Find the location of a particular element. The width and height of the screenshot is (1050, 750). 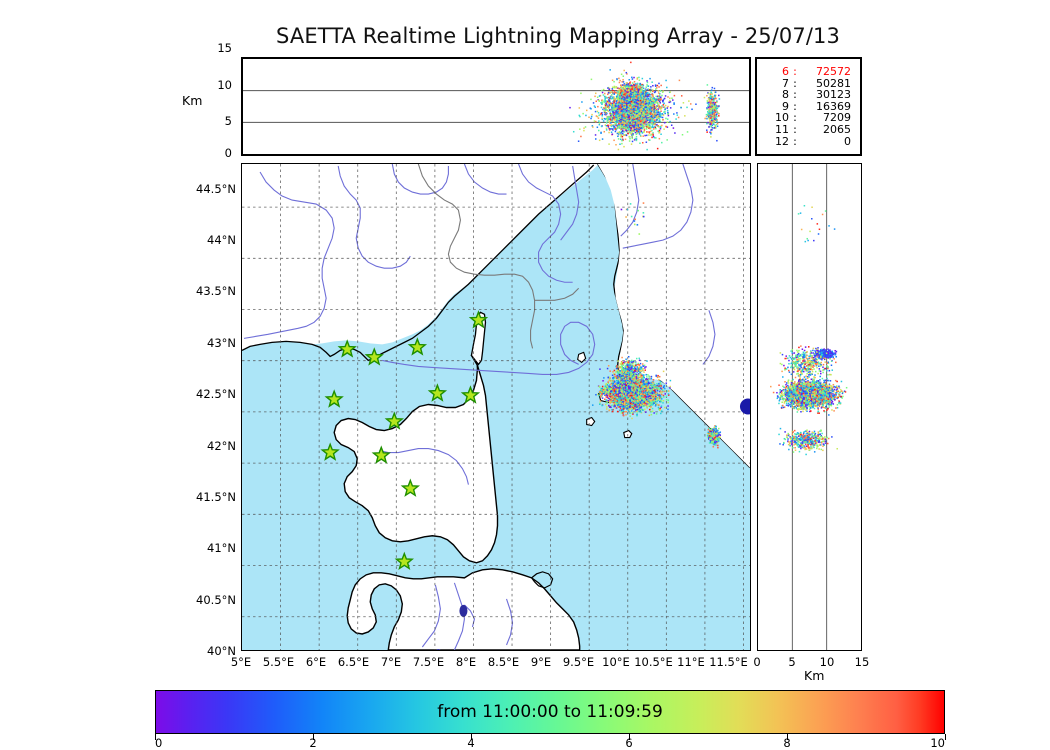

legend-station-count: 7 is located at coordinates (776, 83).